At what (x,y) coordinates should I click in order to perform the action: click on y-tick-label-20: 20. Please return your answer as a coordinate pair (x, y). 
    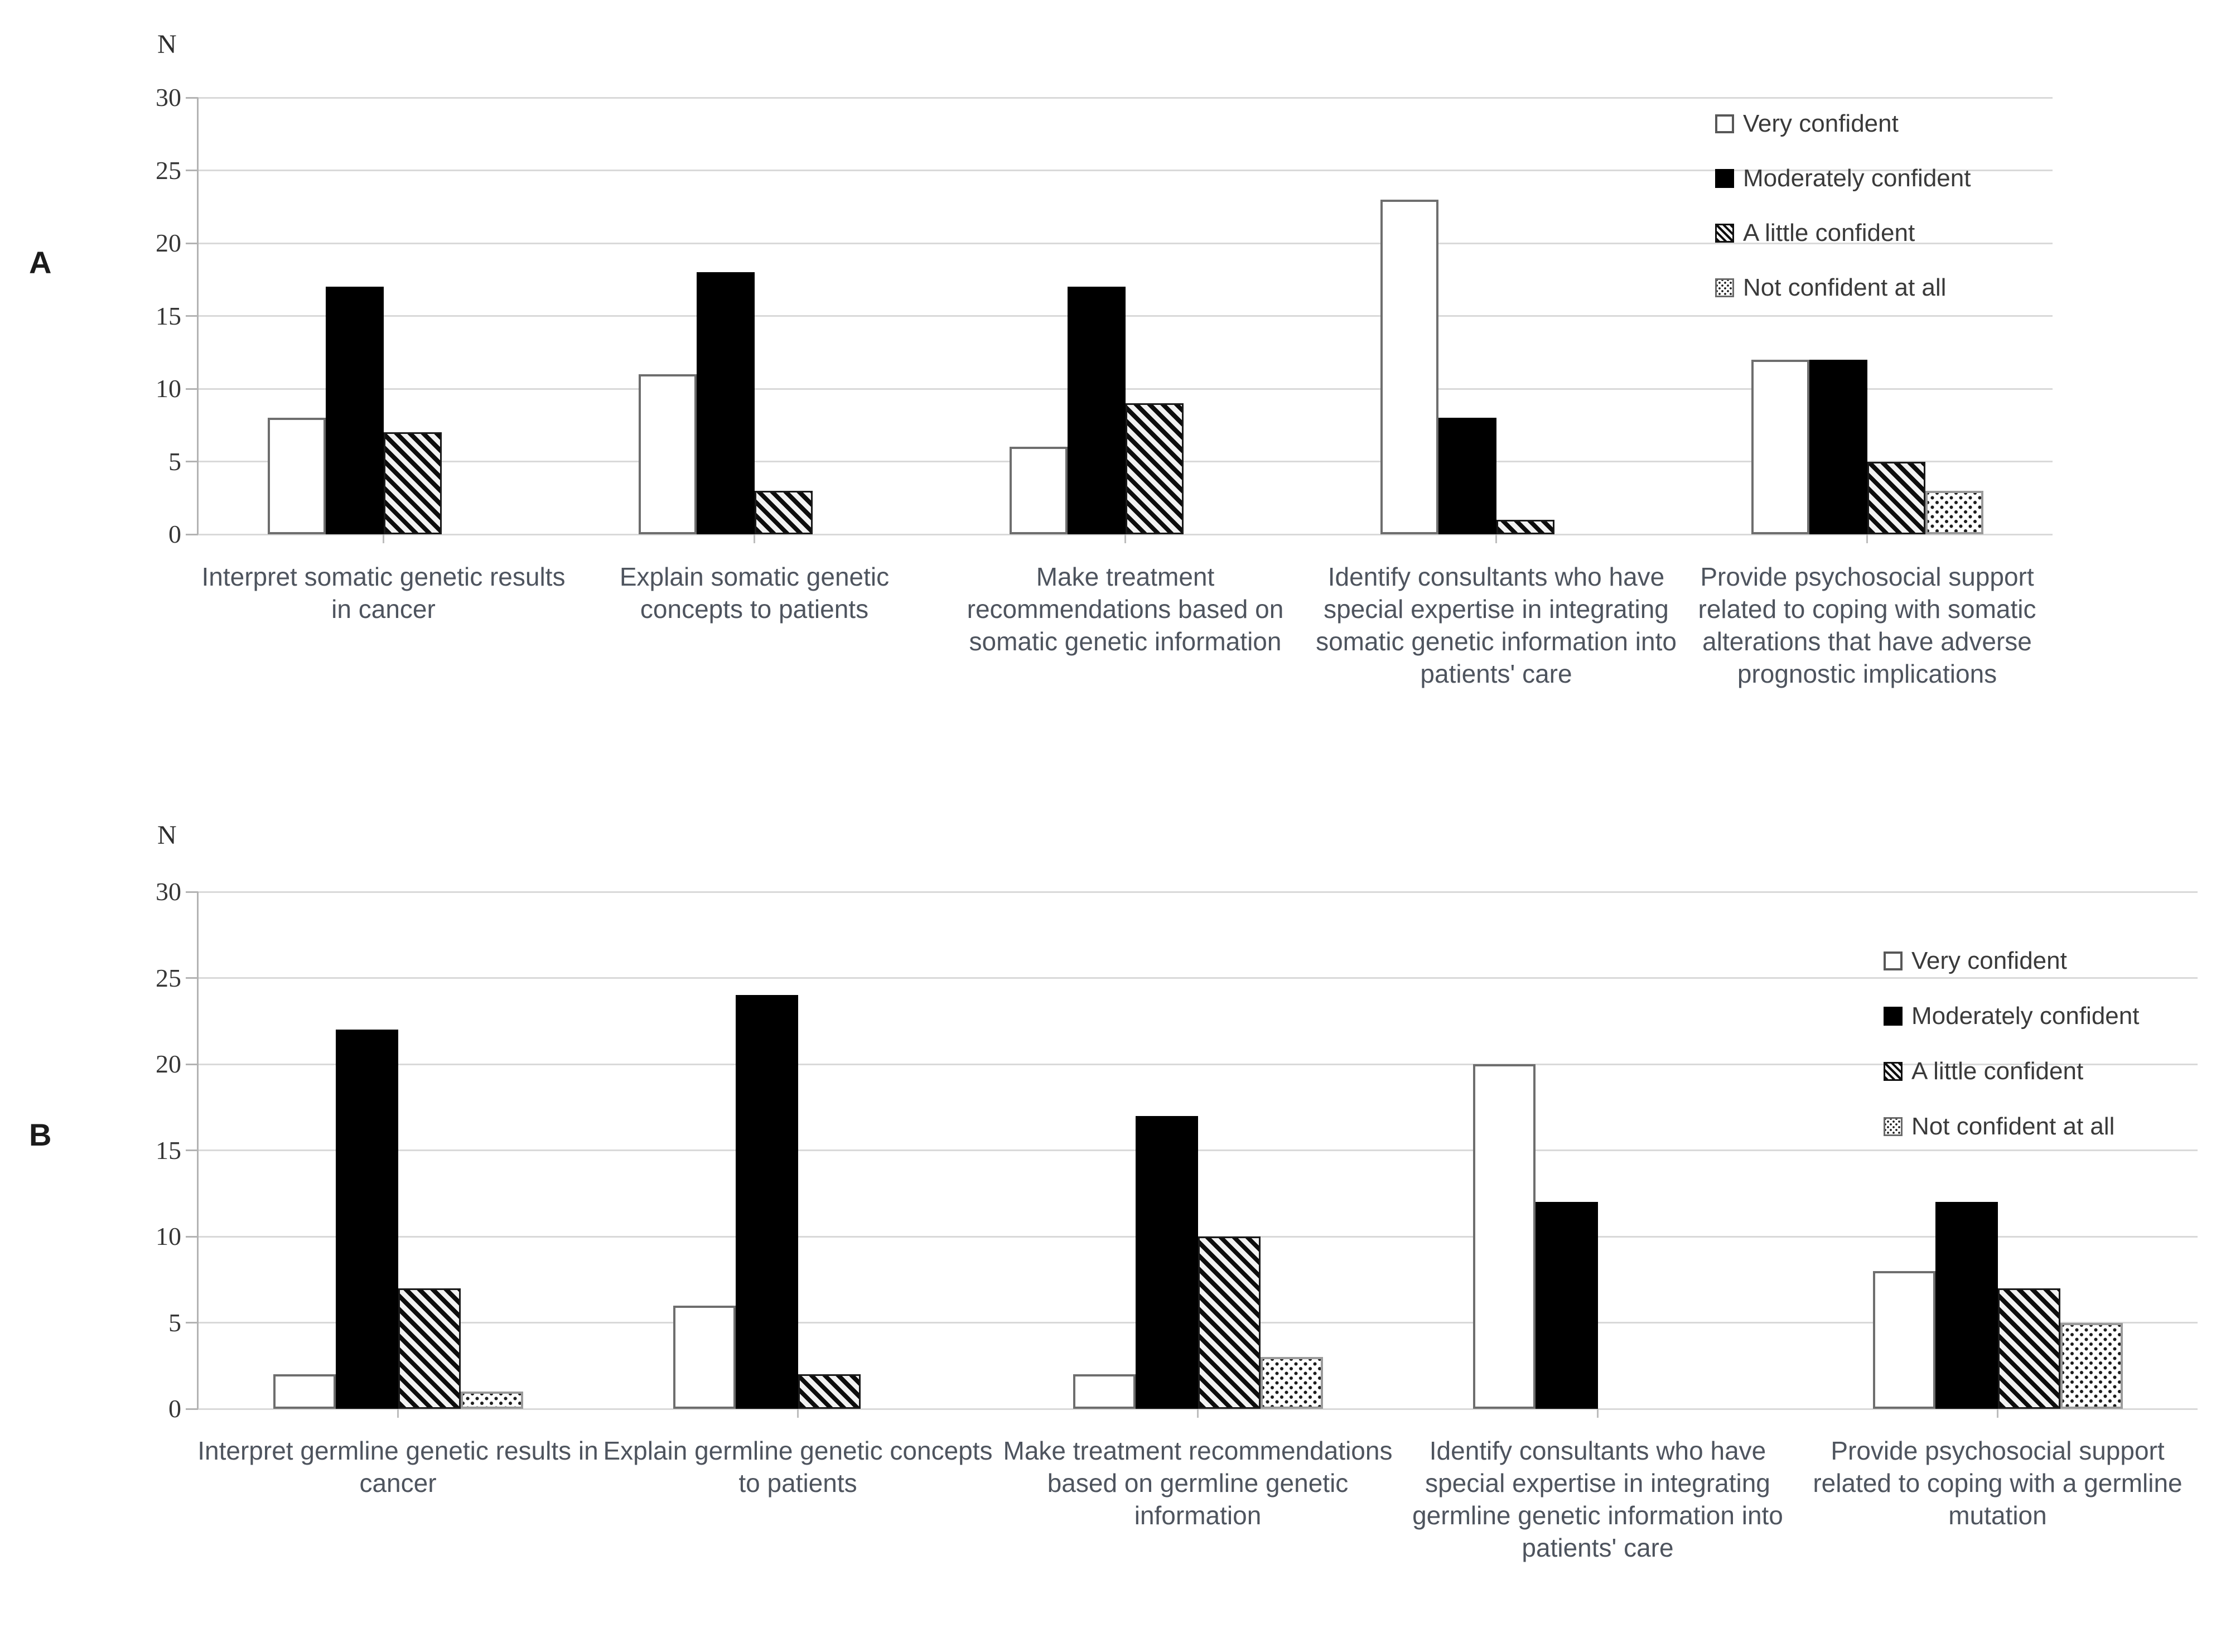
    Looking at the image, I should click on (168, 243).